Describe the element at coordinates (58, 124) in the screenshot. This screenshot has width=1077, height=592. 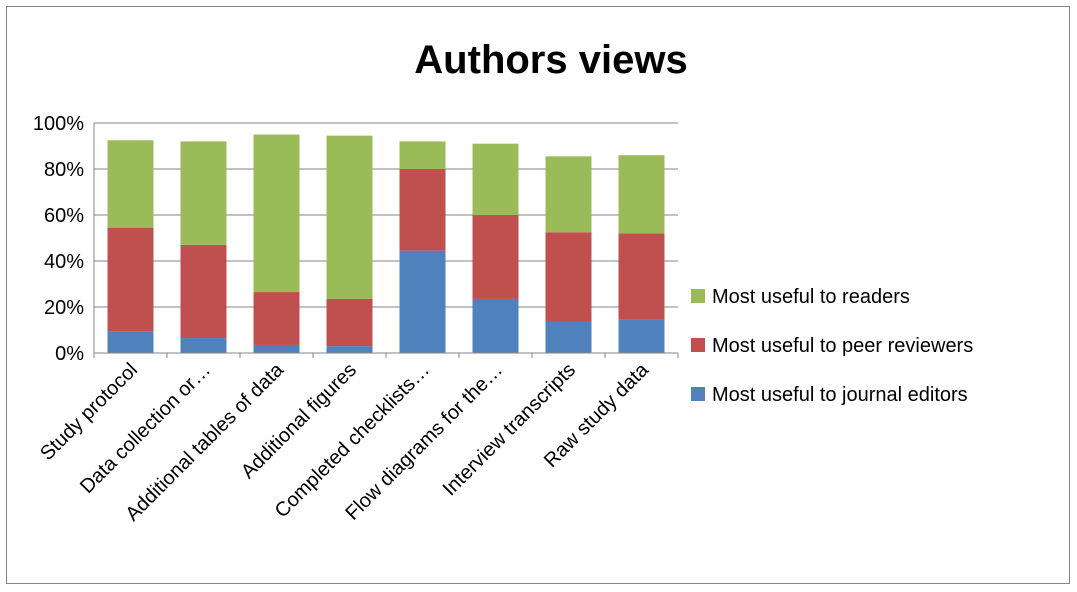
I see `y-tick-label: 100%` at that location.